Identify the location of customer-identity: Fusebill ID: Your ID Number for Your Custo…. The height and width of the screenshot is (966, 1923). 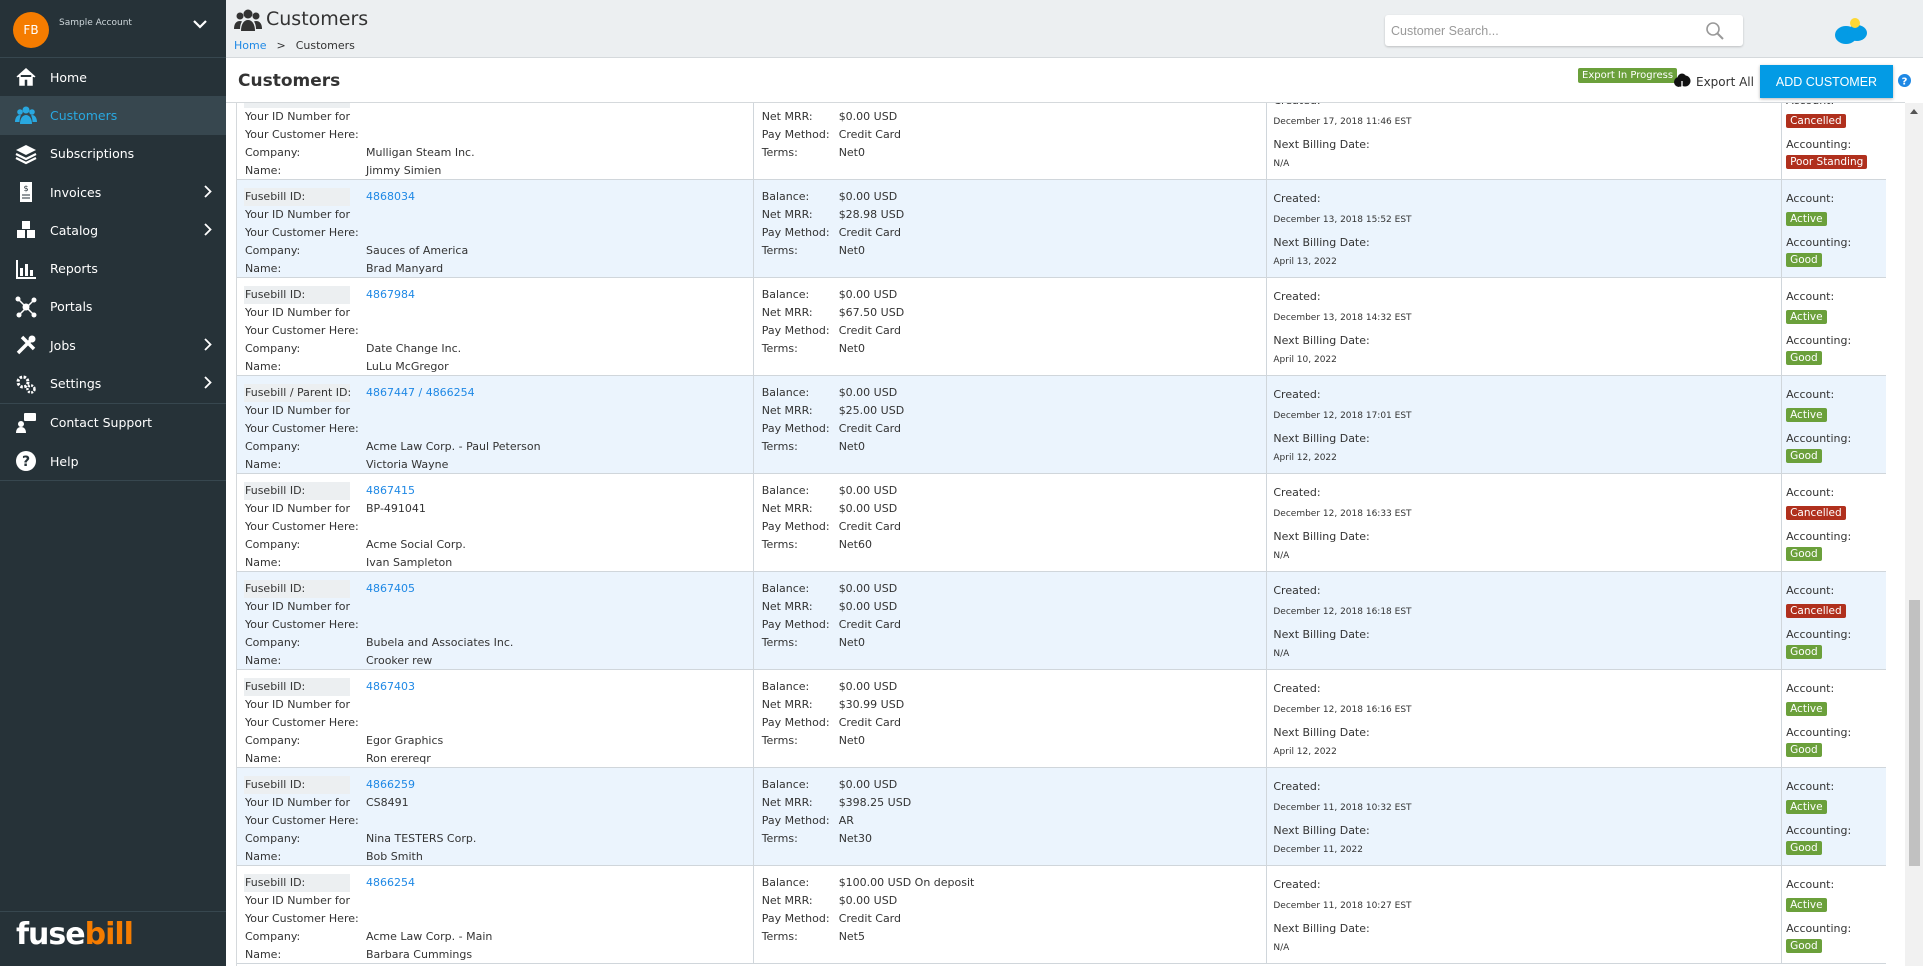
(495, 141).